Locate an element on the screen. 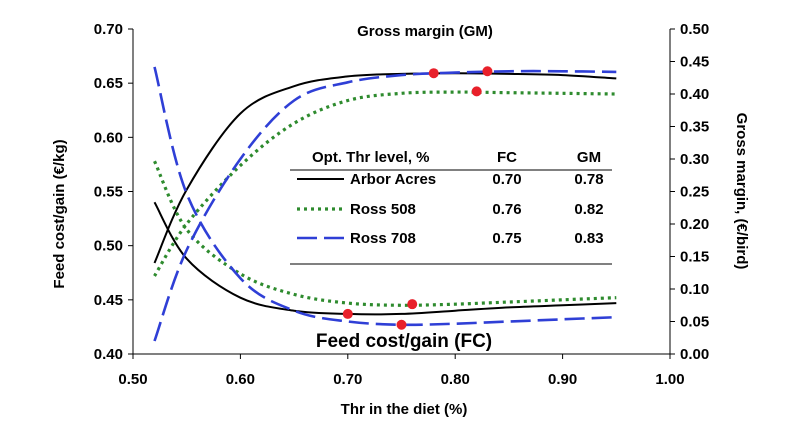 Image resolution: width=800 pixels, height=444 pixels. table-background is located at coordinates (455, 202).